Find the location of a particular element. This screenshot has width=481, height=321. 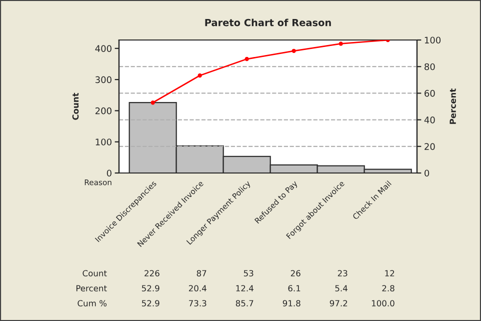

data-label: 226 is located at coordinates (152, 273).